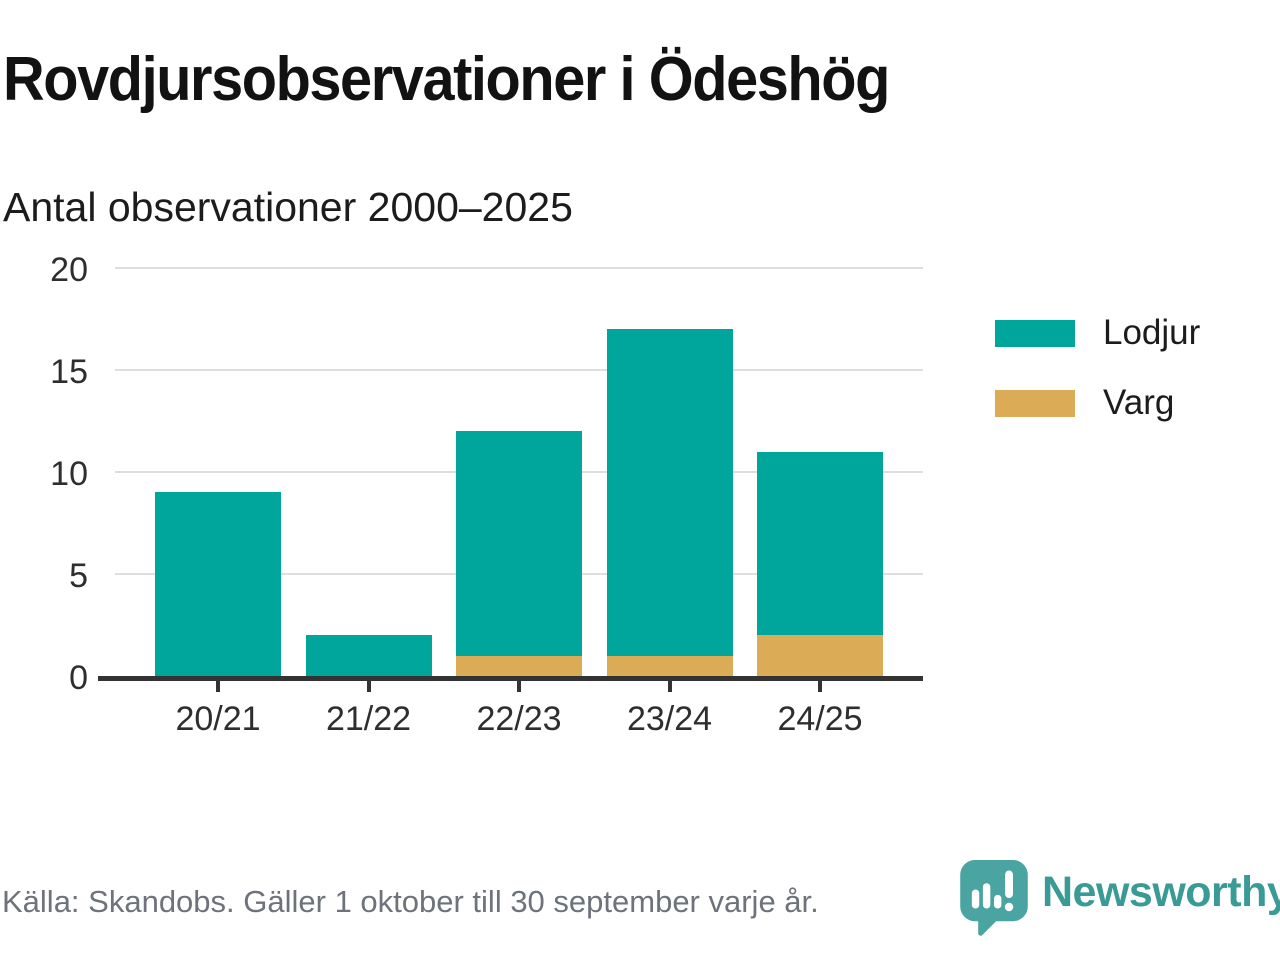 The width and height of the screenshot is (1280, 960). What do you see at coordinates (1161, 892) in the screenshot?
I see `brand-name: Newsworthy` at bounding box center [1161, 892].